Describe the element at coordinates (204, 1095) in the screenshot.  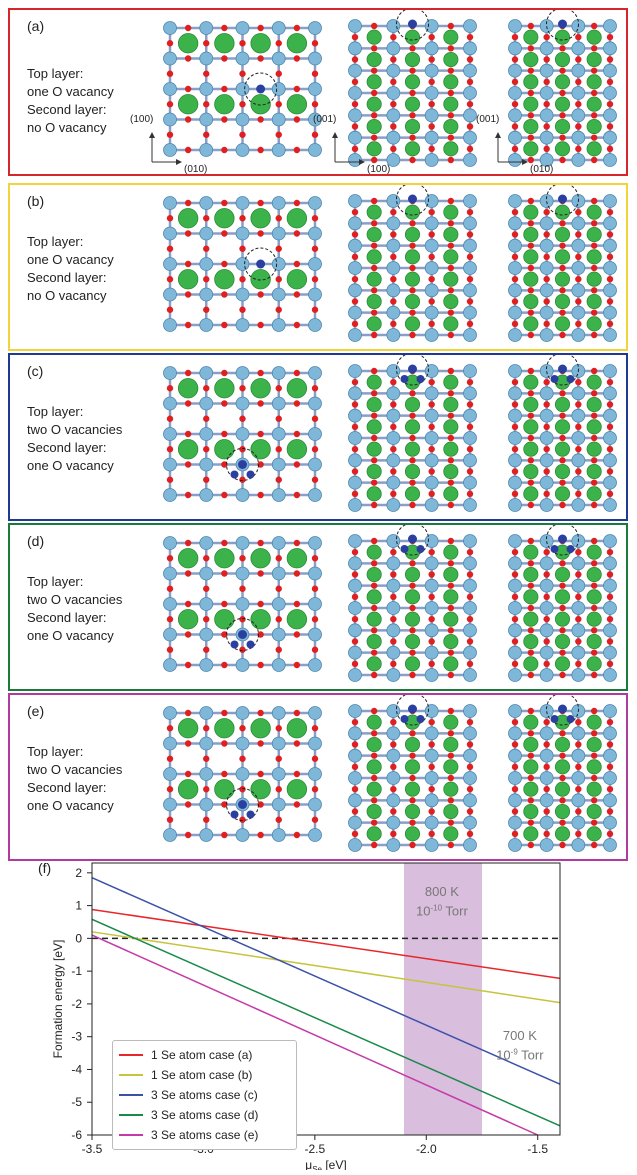
I see `legend-entry: 3 Se atoms case (c)` at that location.